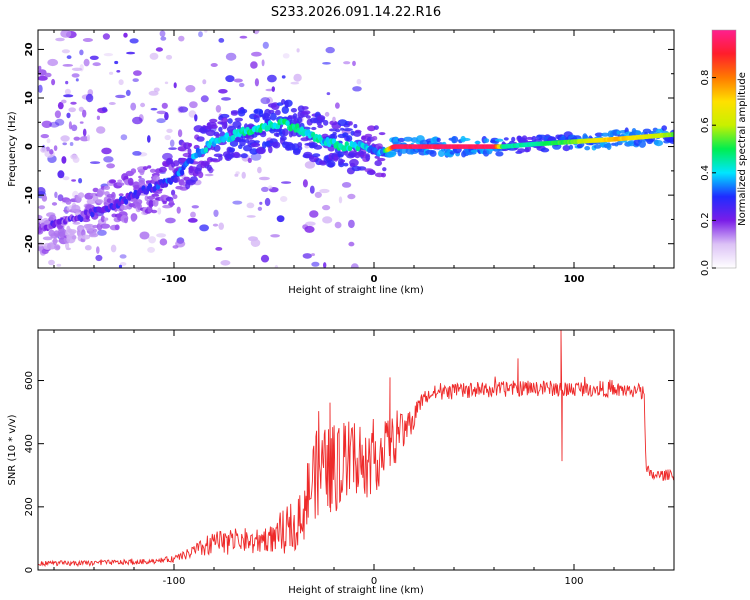 This screenshot has width=750, height=600. Describe the element at coordinates (12, 149) in the screenshot. I see `spectrogram-y-axis-label: Frequency (Hz)` at that location.